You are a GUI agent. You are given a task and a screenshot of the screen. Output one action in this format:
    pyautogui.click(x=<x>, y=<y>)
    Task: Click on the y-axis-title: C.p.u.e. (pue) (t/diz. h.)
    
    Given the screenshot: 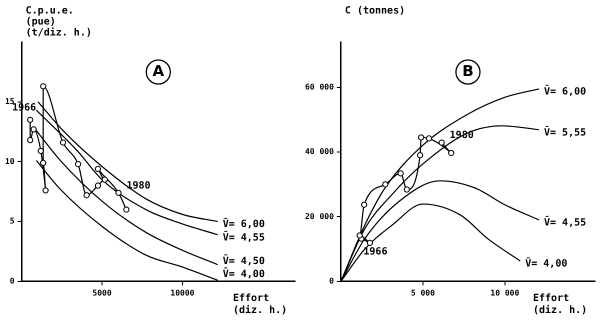 What is the action you would take?
    pyautogui.click(x=59, y=22)
    